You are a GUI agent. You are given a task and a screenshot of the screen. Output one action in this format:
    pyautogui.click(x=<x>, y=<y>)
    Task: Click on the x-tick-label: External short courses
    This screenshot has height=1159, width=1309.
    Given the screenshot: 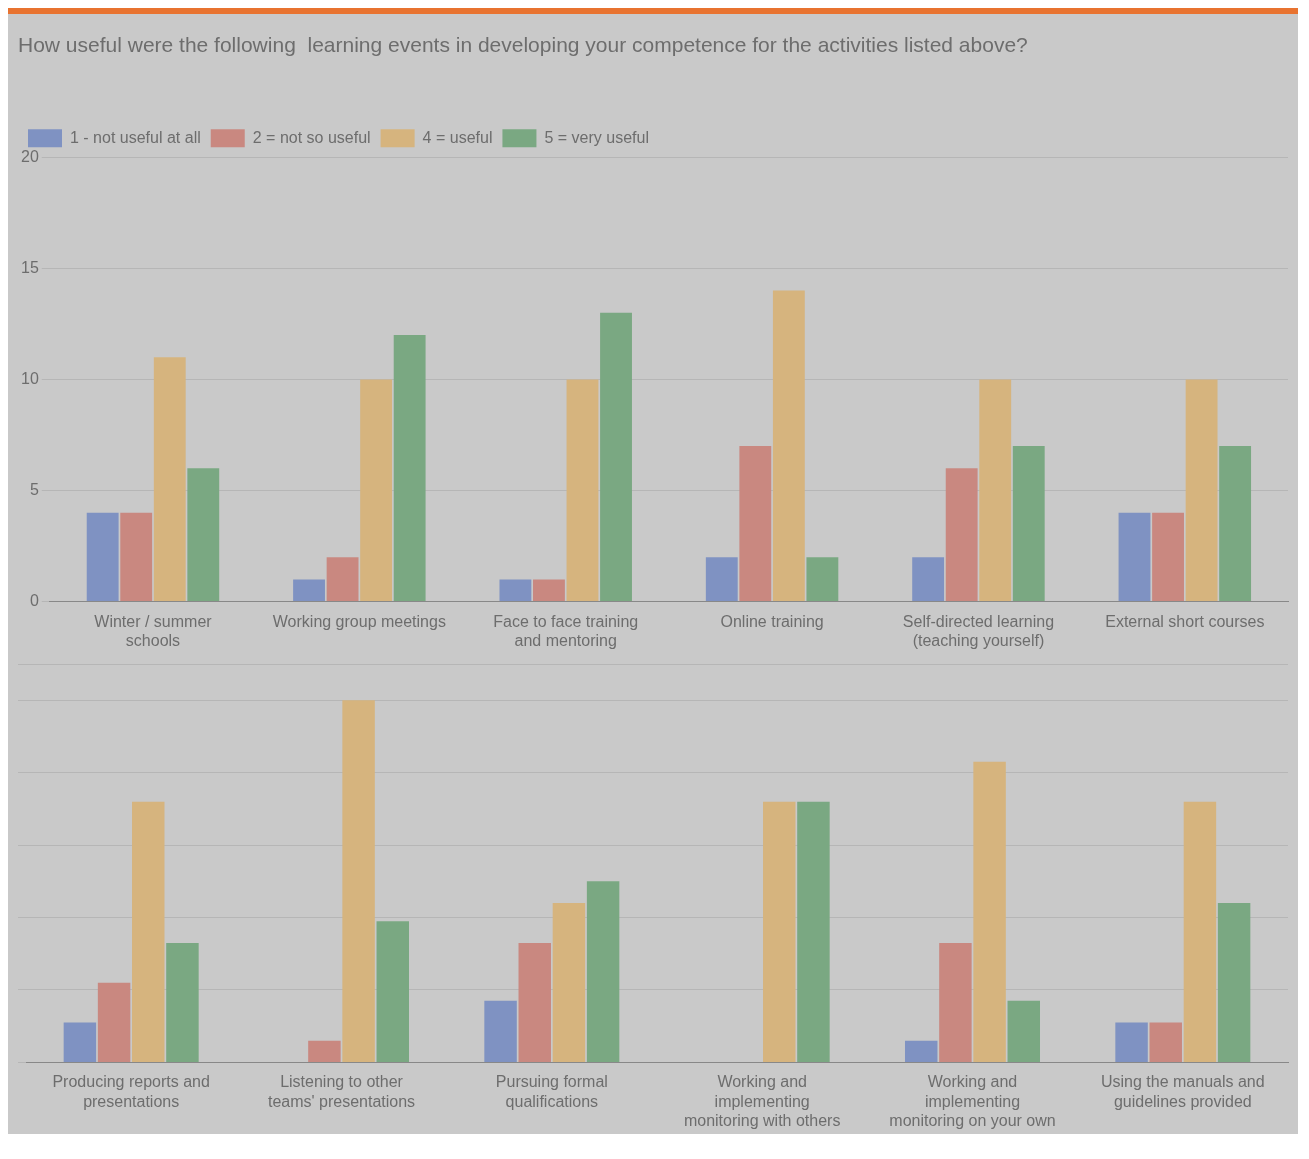 What is the action you would take?
    pyautogui.click(x=1185, y=621)
    